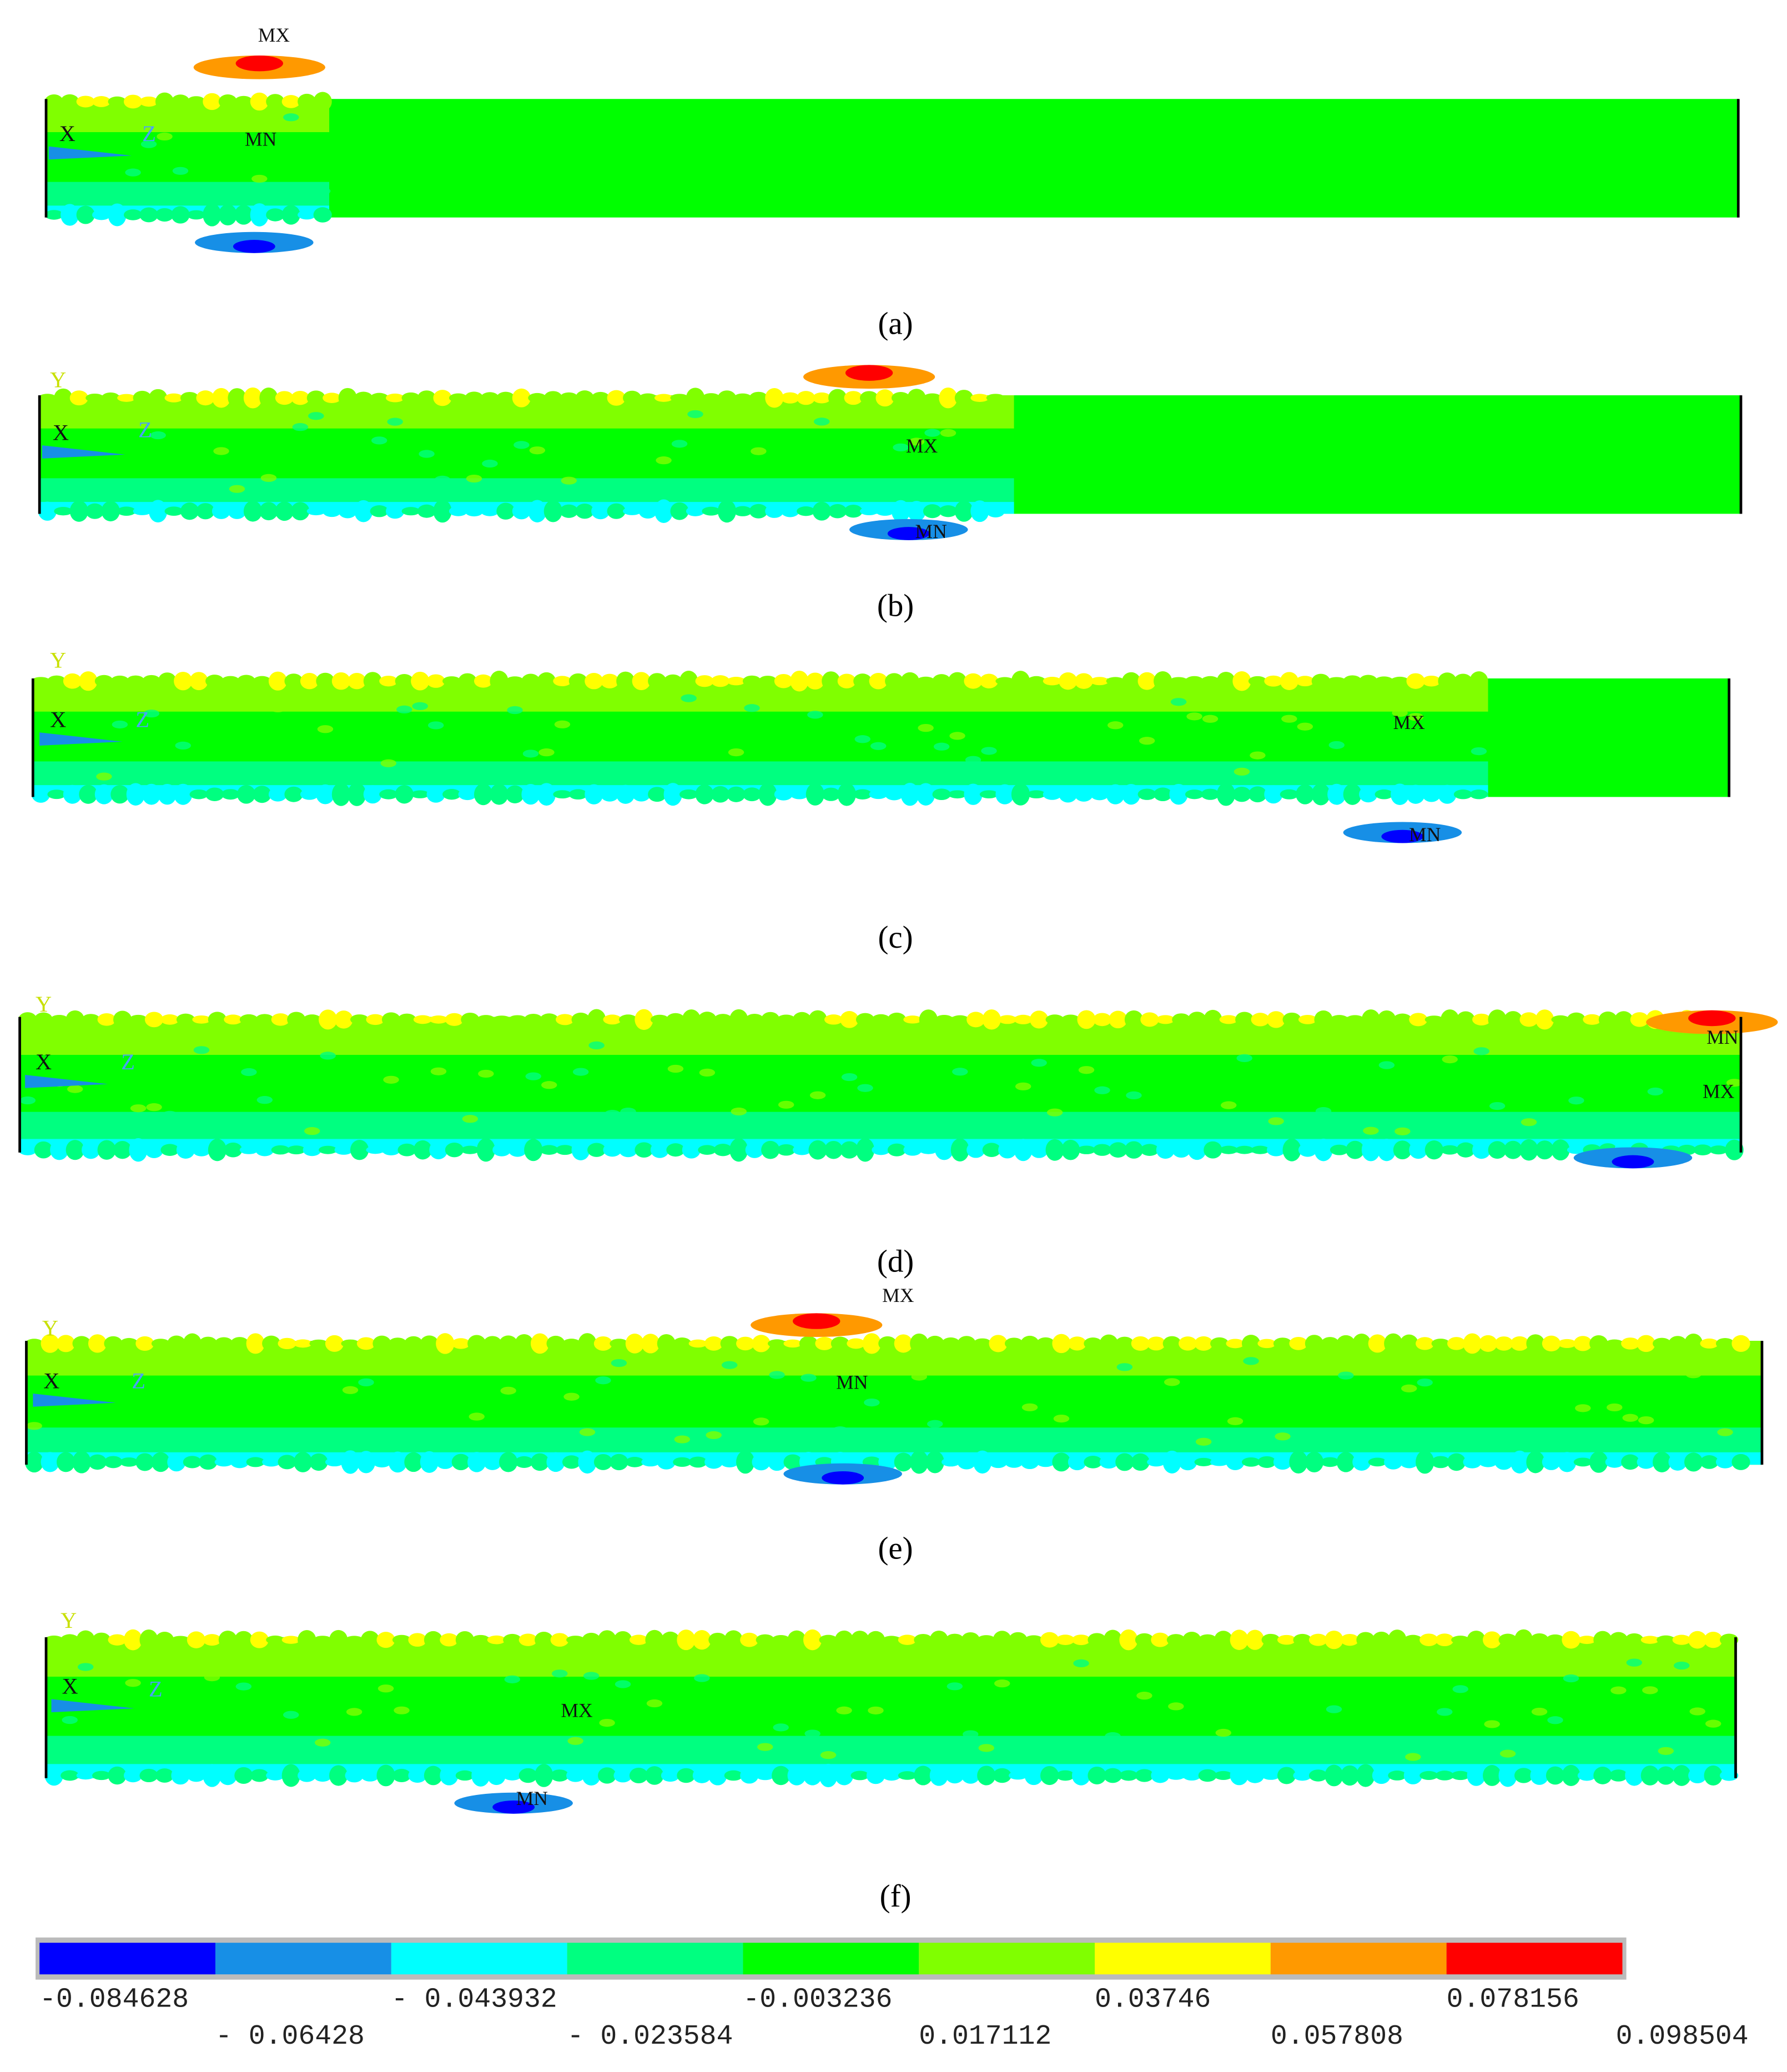  What do you see at coordinates (259, 64) in the screenshot?
I see `max-spot` at bounding box center [259, 64].